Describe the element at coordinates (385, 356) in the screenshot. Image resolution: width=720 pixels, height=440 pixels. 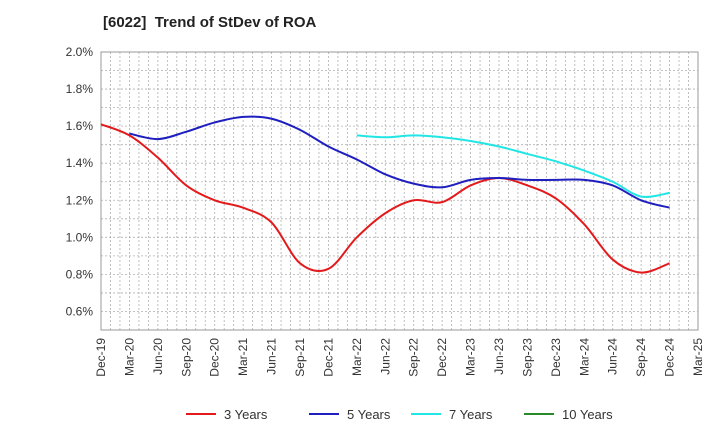
I see `x-tick-label: Jun-22` at that location.